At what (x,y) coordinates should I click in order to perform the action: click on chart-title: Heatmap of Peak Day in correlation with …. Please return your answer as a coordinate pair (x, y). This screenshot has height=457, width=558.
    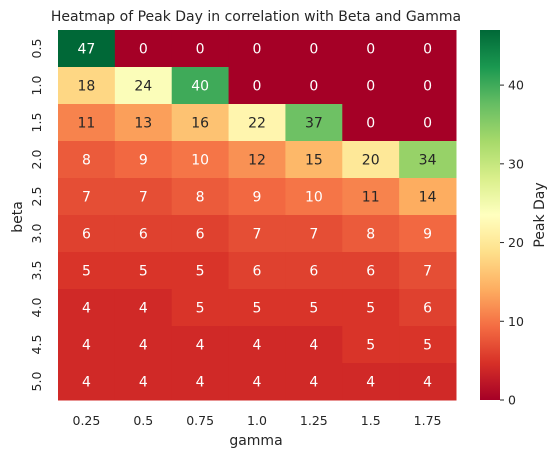
    Looking at the image, I should click on (256, 17).